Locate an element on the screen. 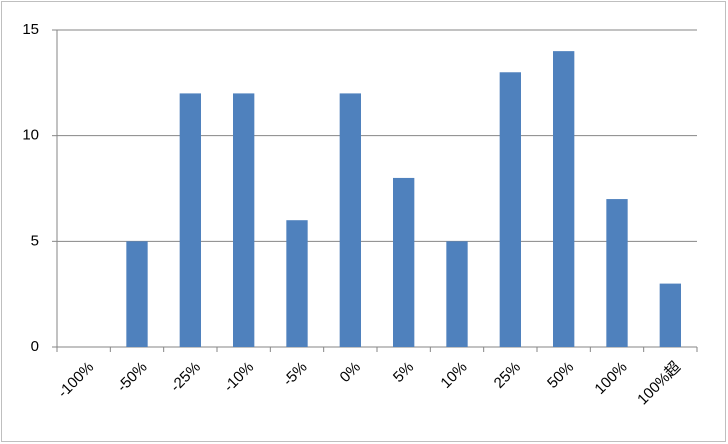 The width and height of the screenshot is (728, 444). y-tick-label: 5 is located at coordinates (35, 240).